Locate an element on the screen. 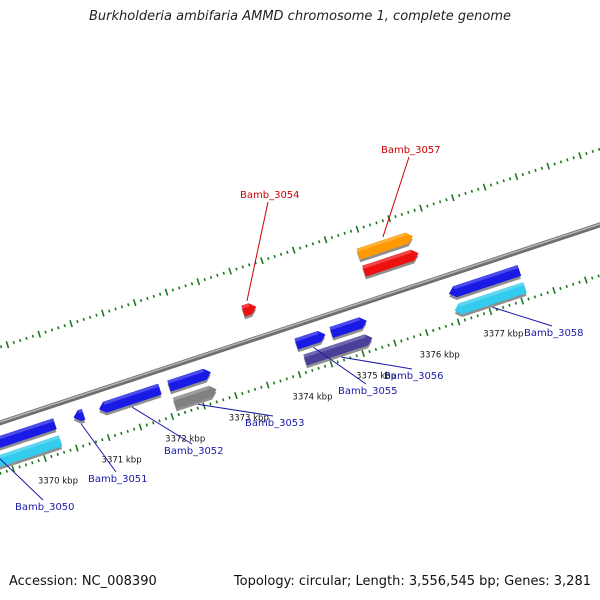  gene-g3 is located at coordinates (79, 416).